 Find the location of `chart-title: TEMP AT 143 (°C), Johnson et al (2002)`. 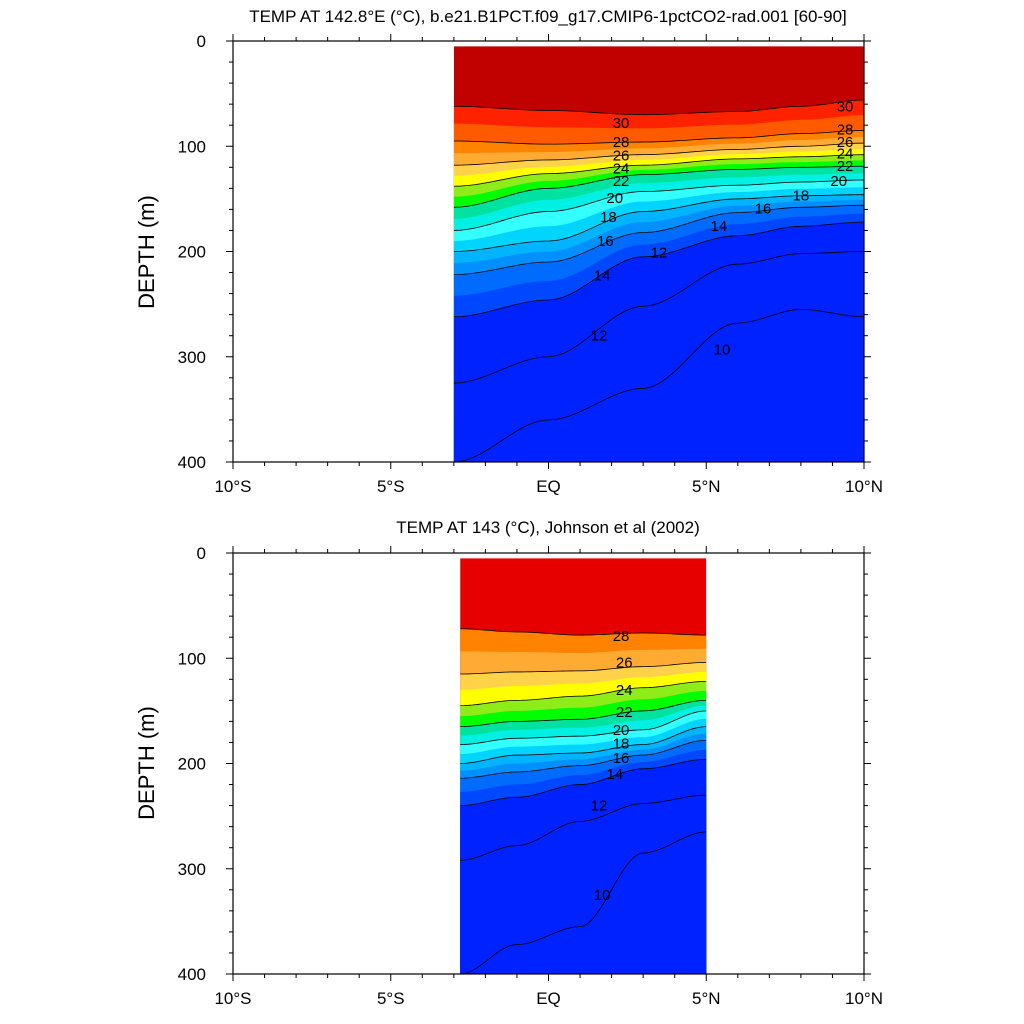

chart-title: TEMP AT 143 (°C), Johnson et al (2002) is located at coordinates (548, 527).